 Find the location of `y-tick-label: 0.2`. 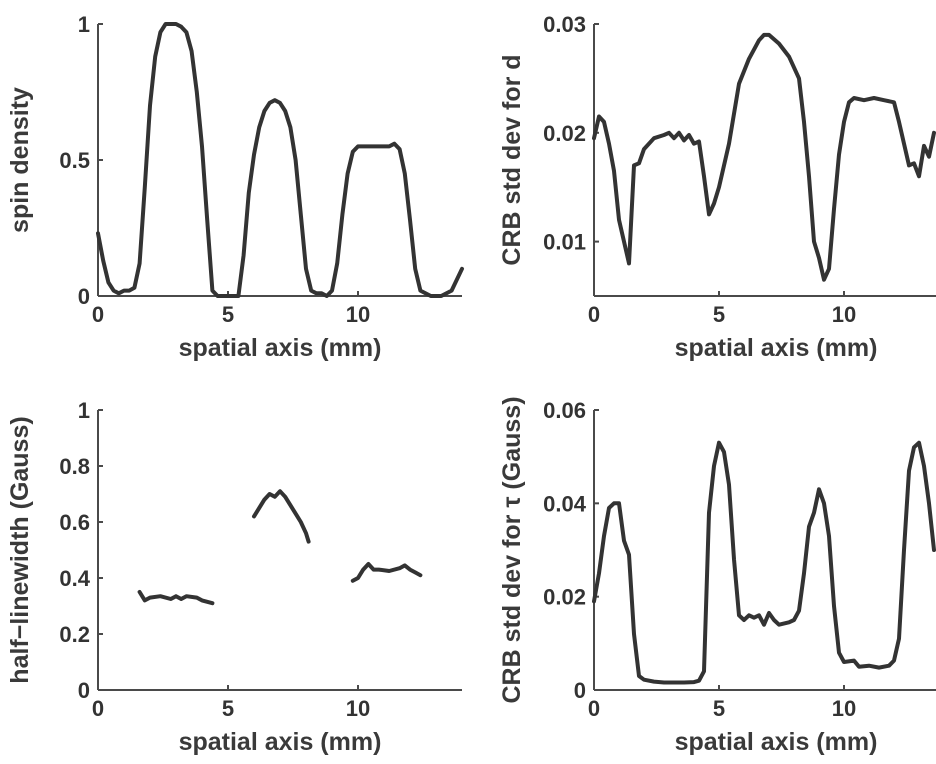

y-tick-label: 0.2 is located at coordinates (74, 634).